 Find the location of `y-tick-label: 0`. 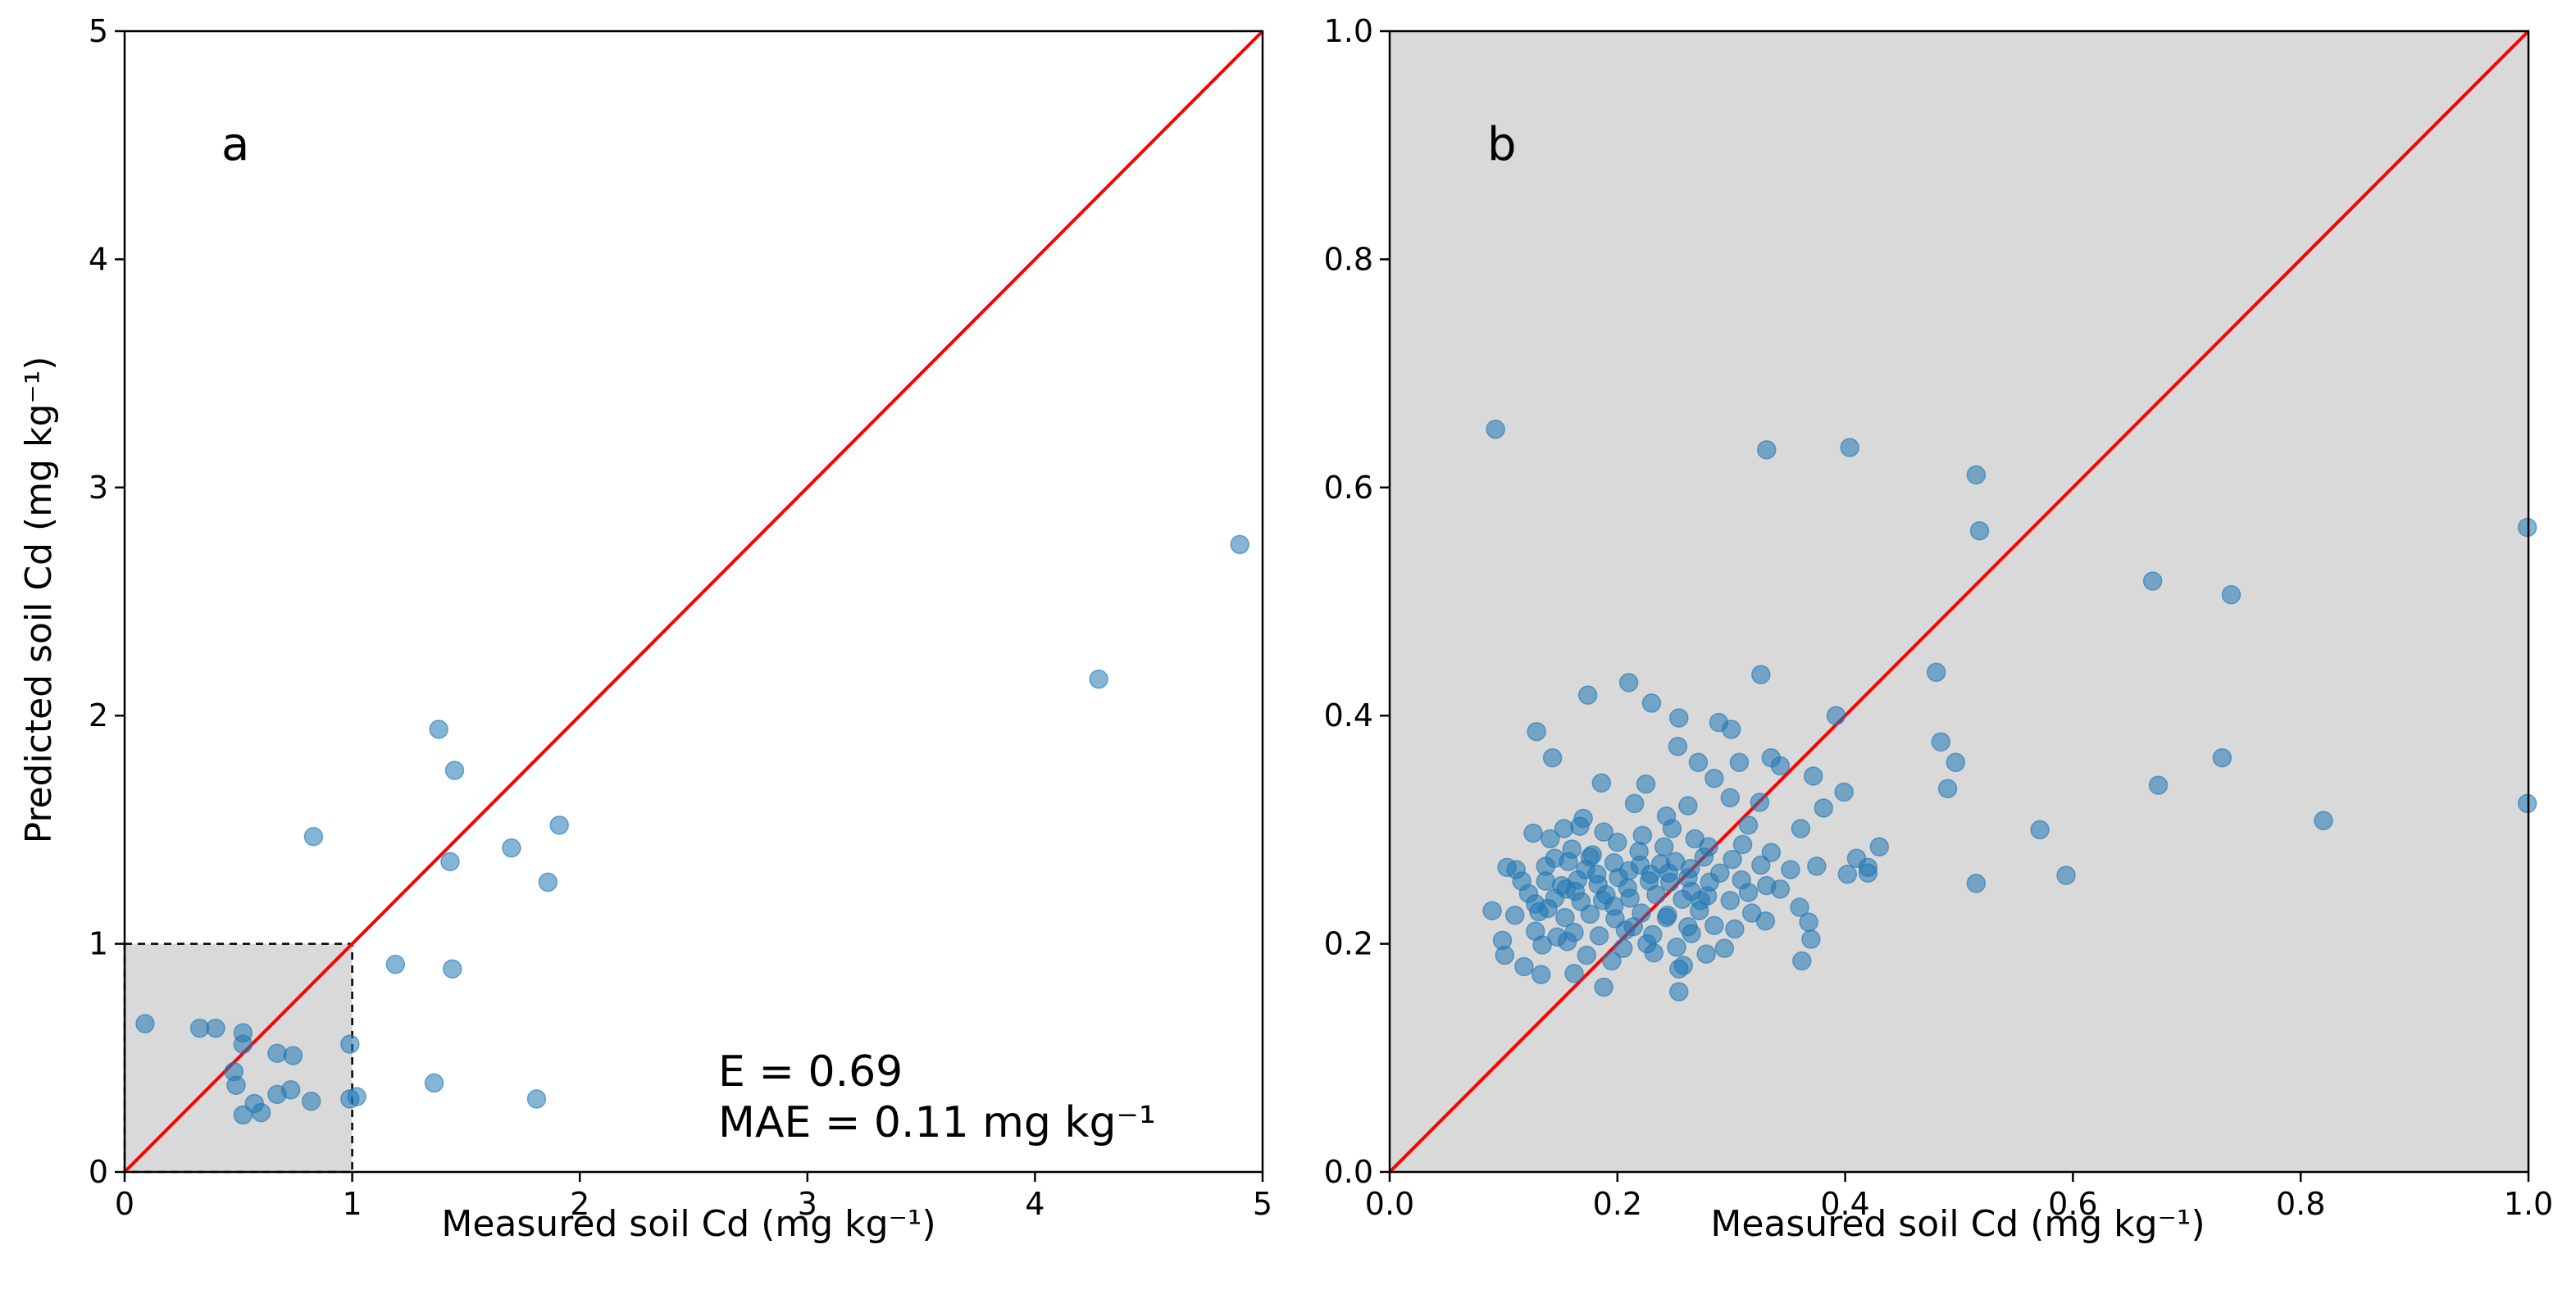

y-tick-label: 0 is located at coordinates (98, 1172).